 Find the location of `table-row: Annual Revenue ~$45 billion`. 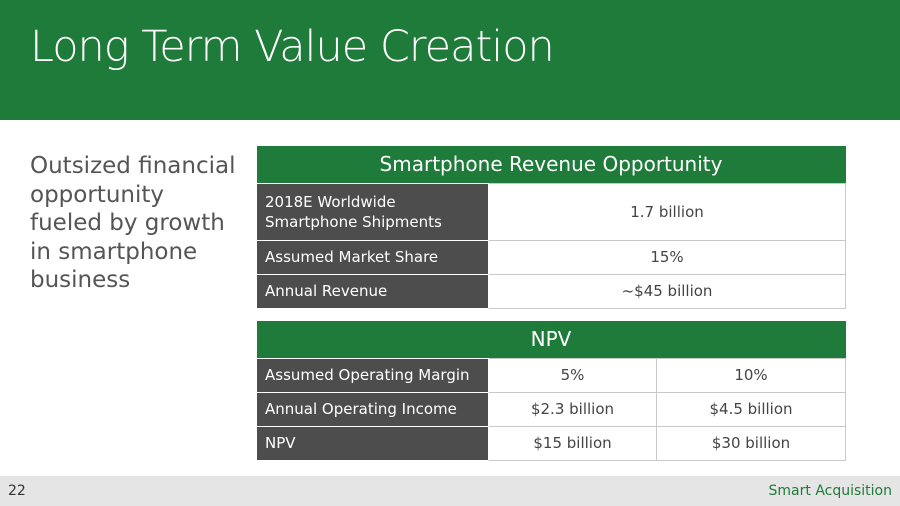

table-row: Annual Revenue ~$45 billion is located at coordinates (551, 291).